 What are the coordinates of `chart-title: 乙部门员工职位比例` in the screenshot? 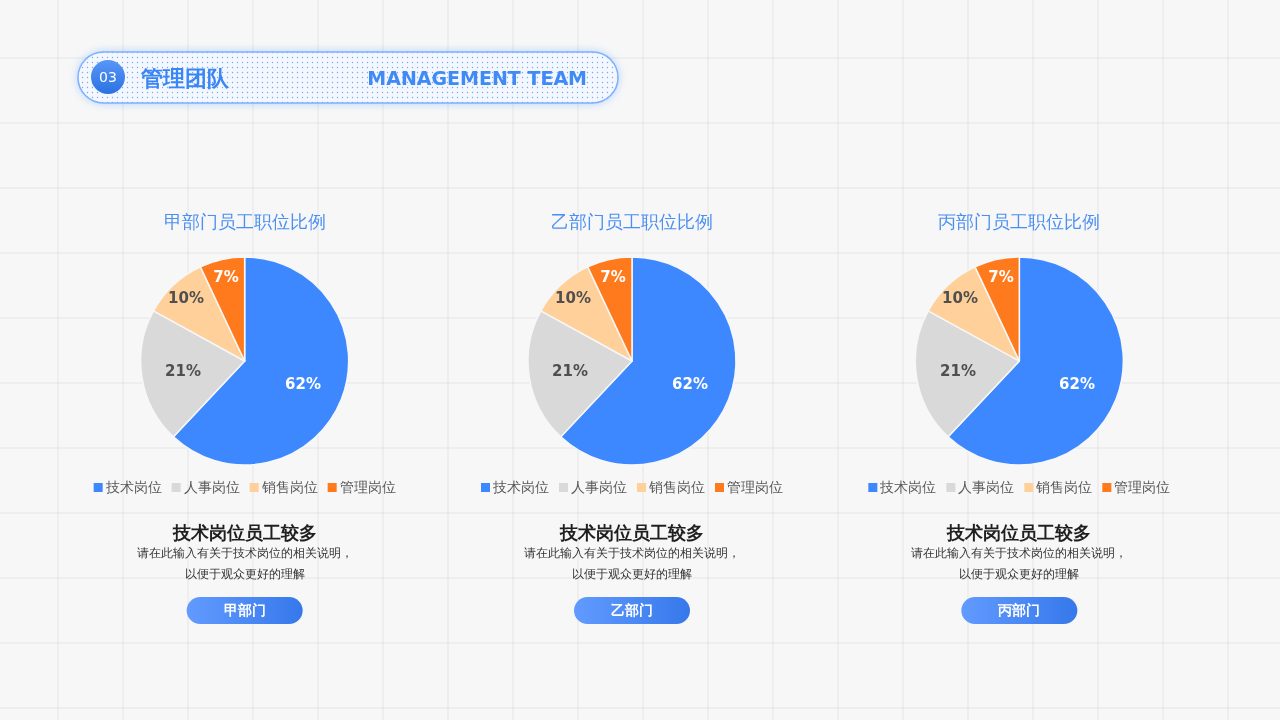 It's located at (632, 221).